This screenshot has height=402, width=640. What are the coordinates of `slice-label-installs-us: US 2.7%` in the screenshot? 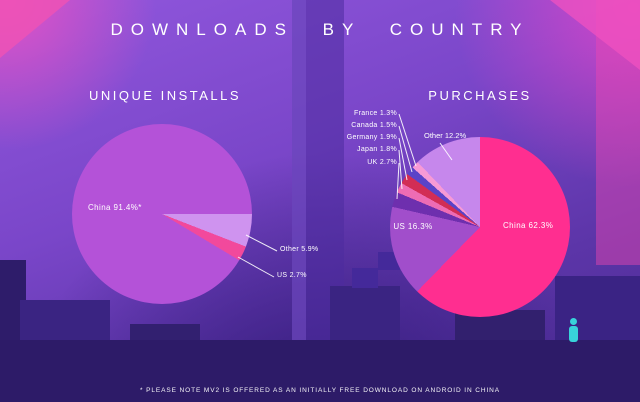 It's located at (292, 275).